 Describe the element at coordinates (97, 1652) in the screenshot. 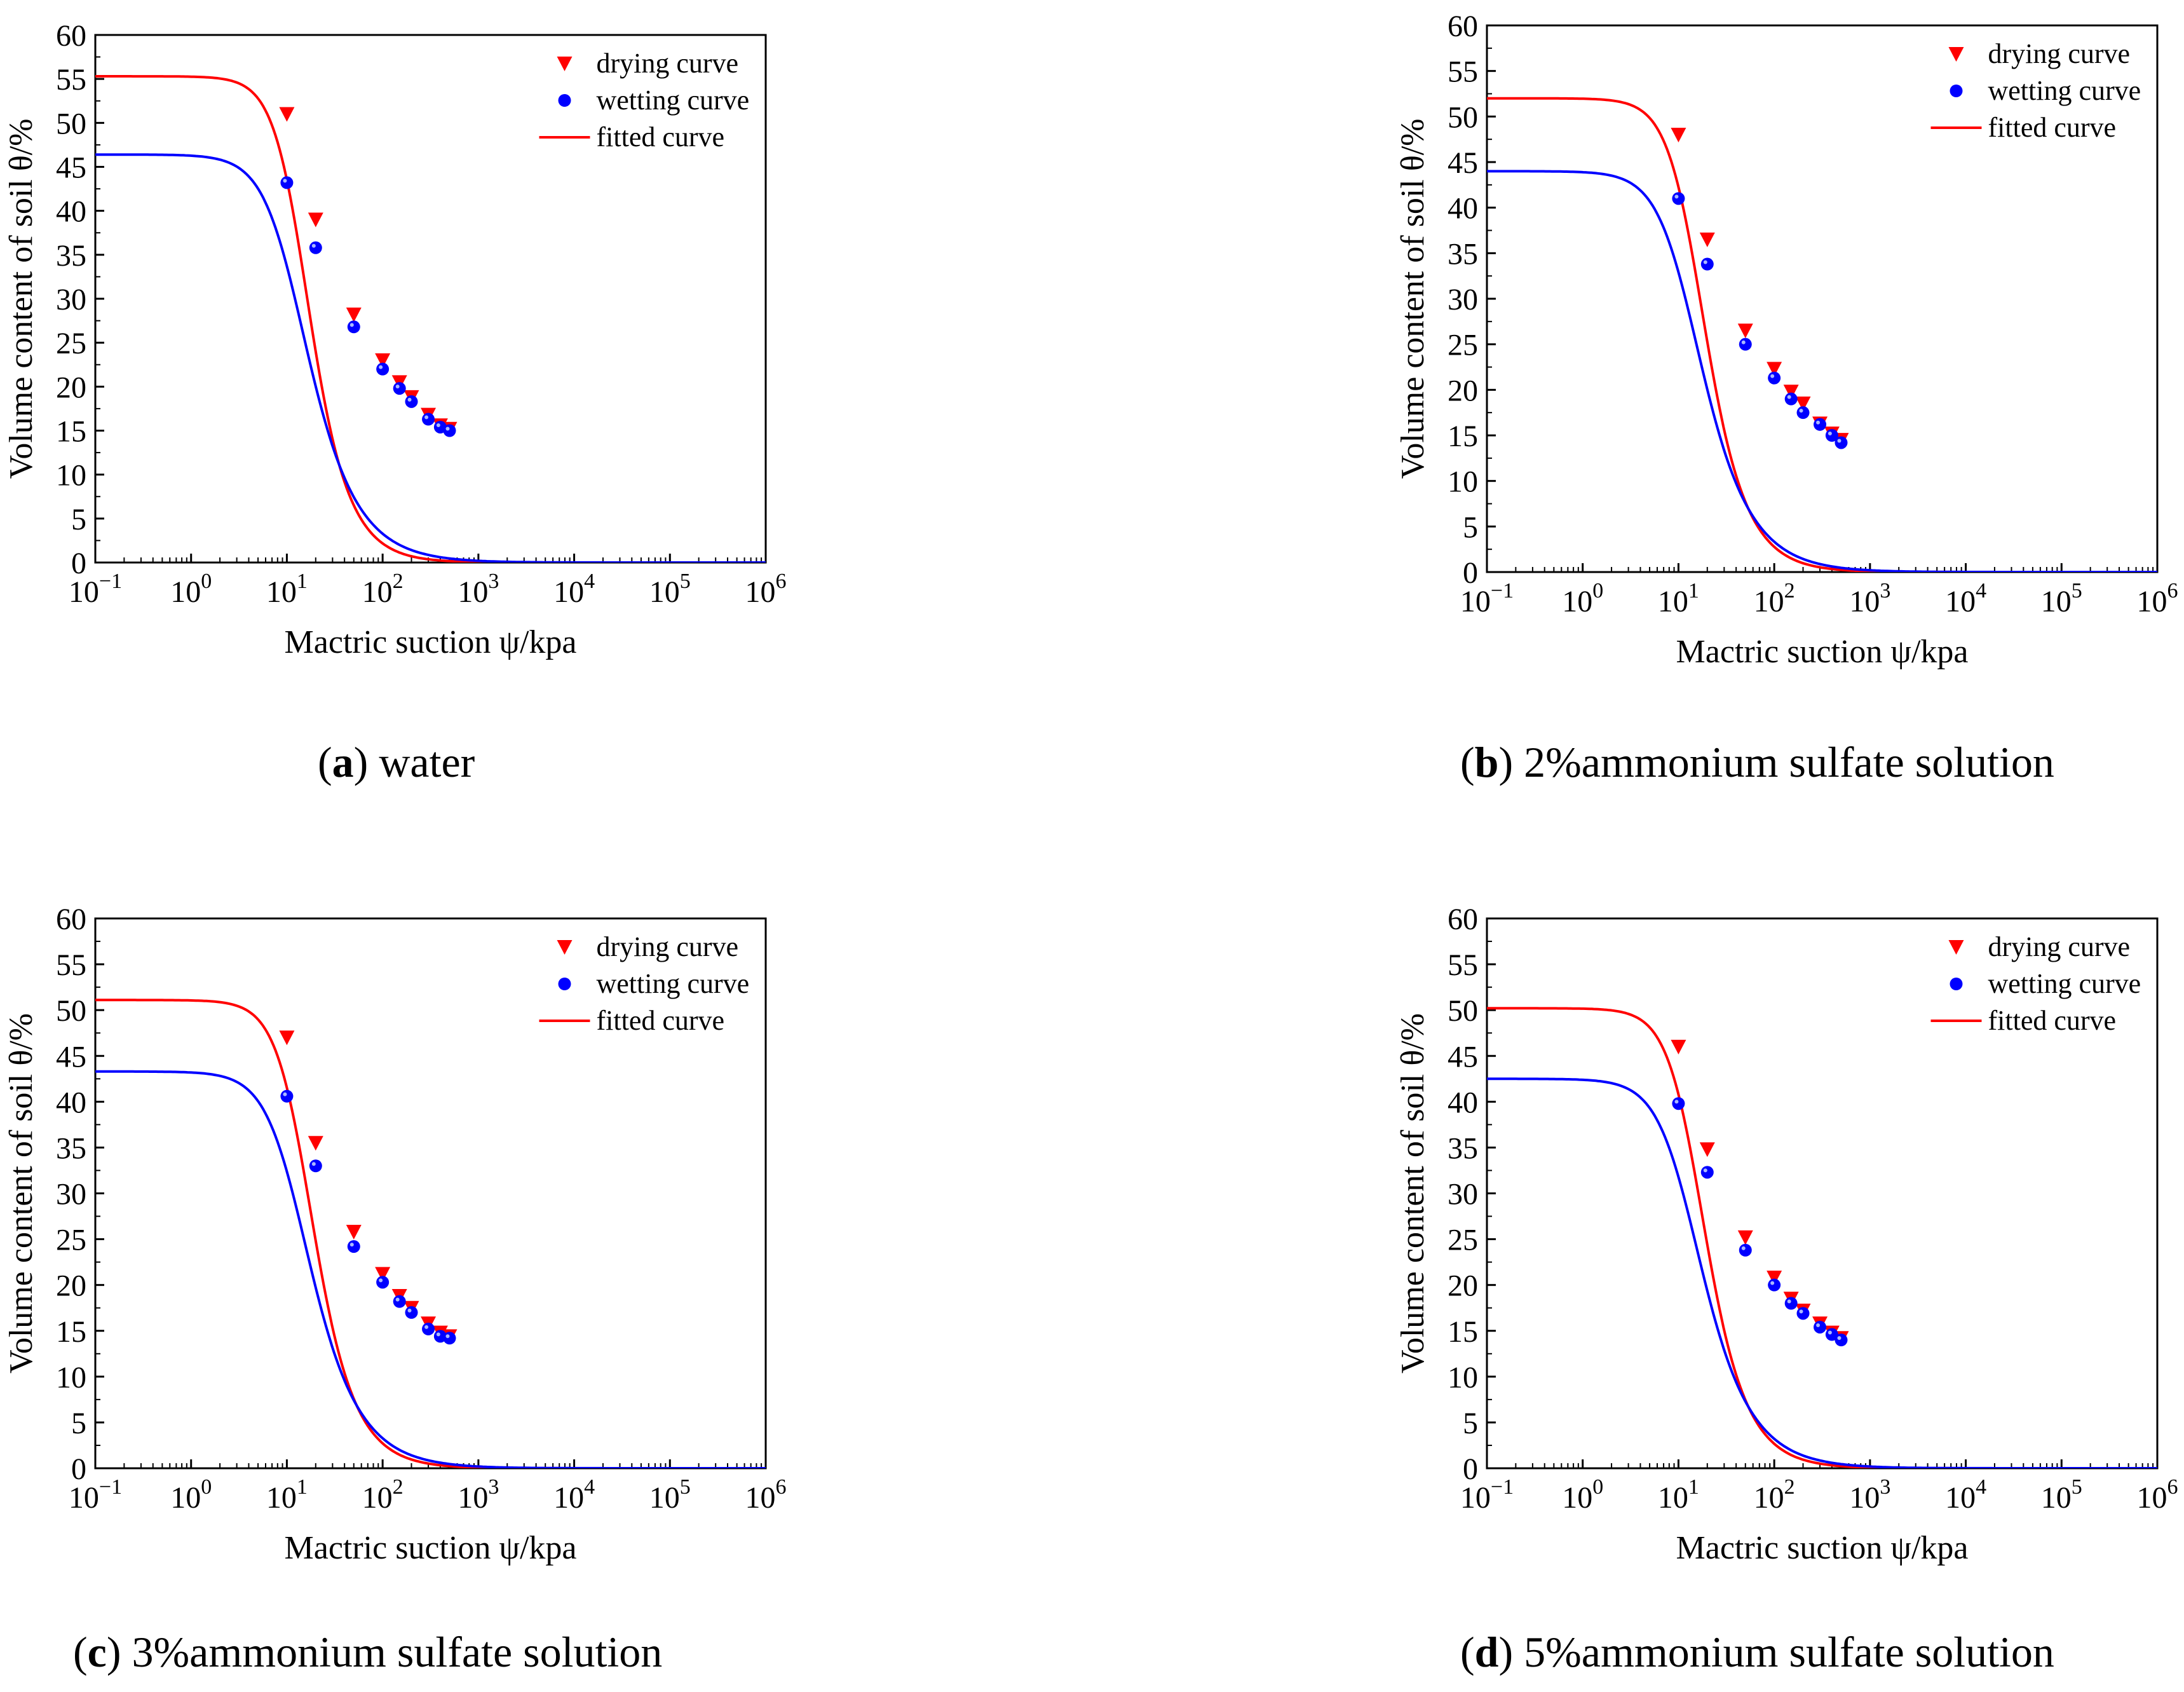

I see `caption-letter: c` at that location.